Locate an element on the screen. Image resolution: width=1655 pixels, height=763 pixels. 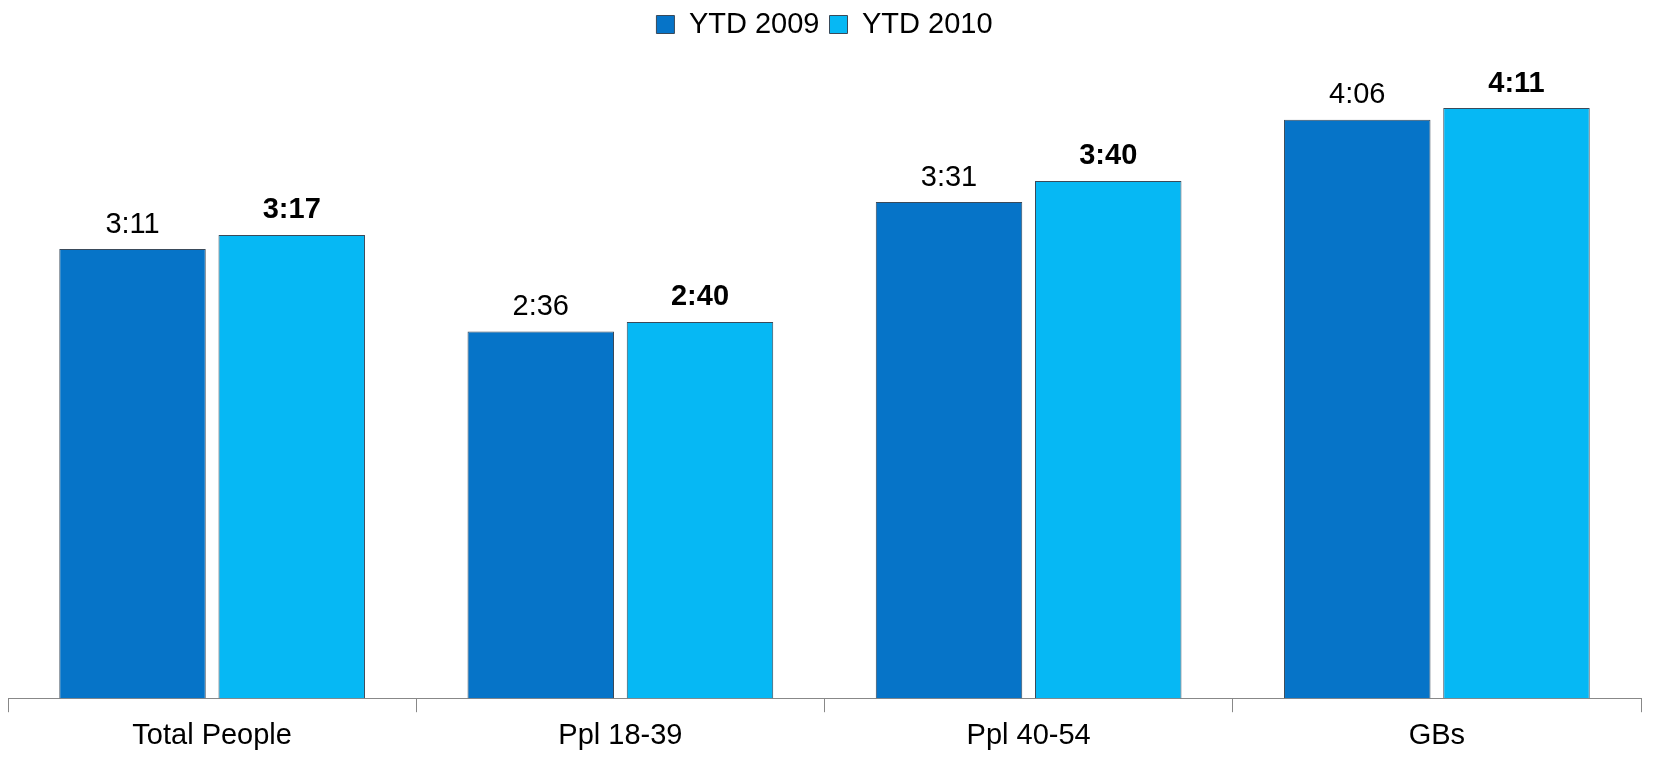
x-tick-label: Ppl 18-39 is located at coordinates (620, 733).